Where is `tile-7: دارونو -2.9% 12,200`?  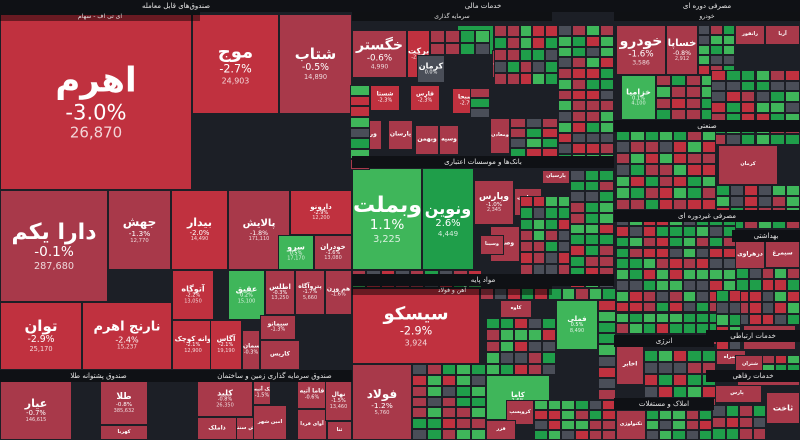
tile-7: دارونو -2.9% 12,200 is located at coordinates (321, 212).